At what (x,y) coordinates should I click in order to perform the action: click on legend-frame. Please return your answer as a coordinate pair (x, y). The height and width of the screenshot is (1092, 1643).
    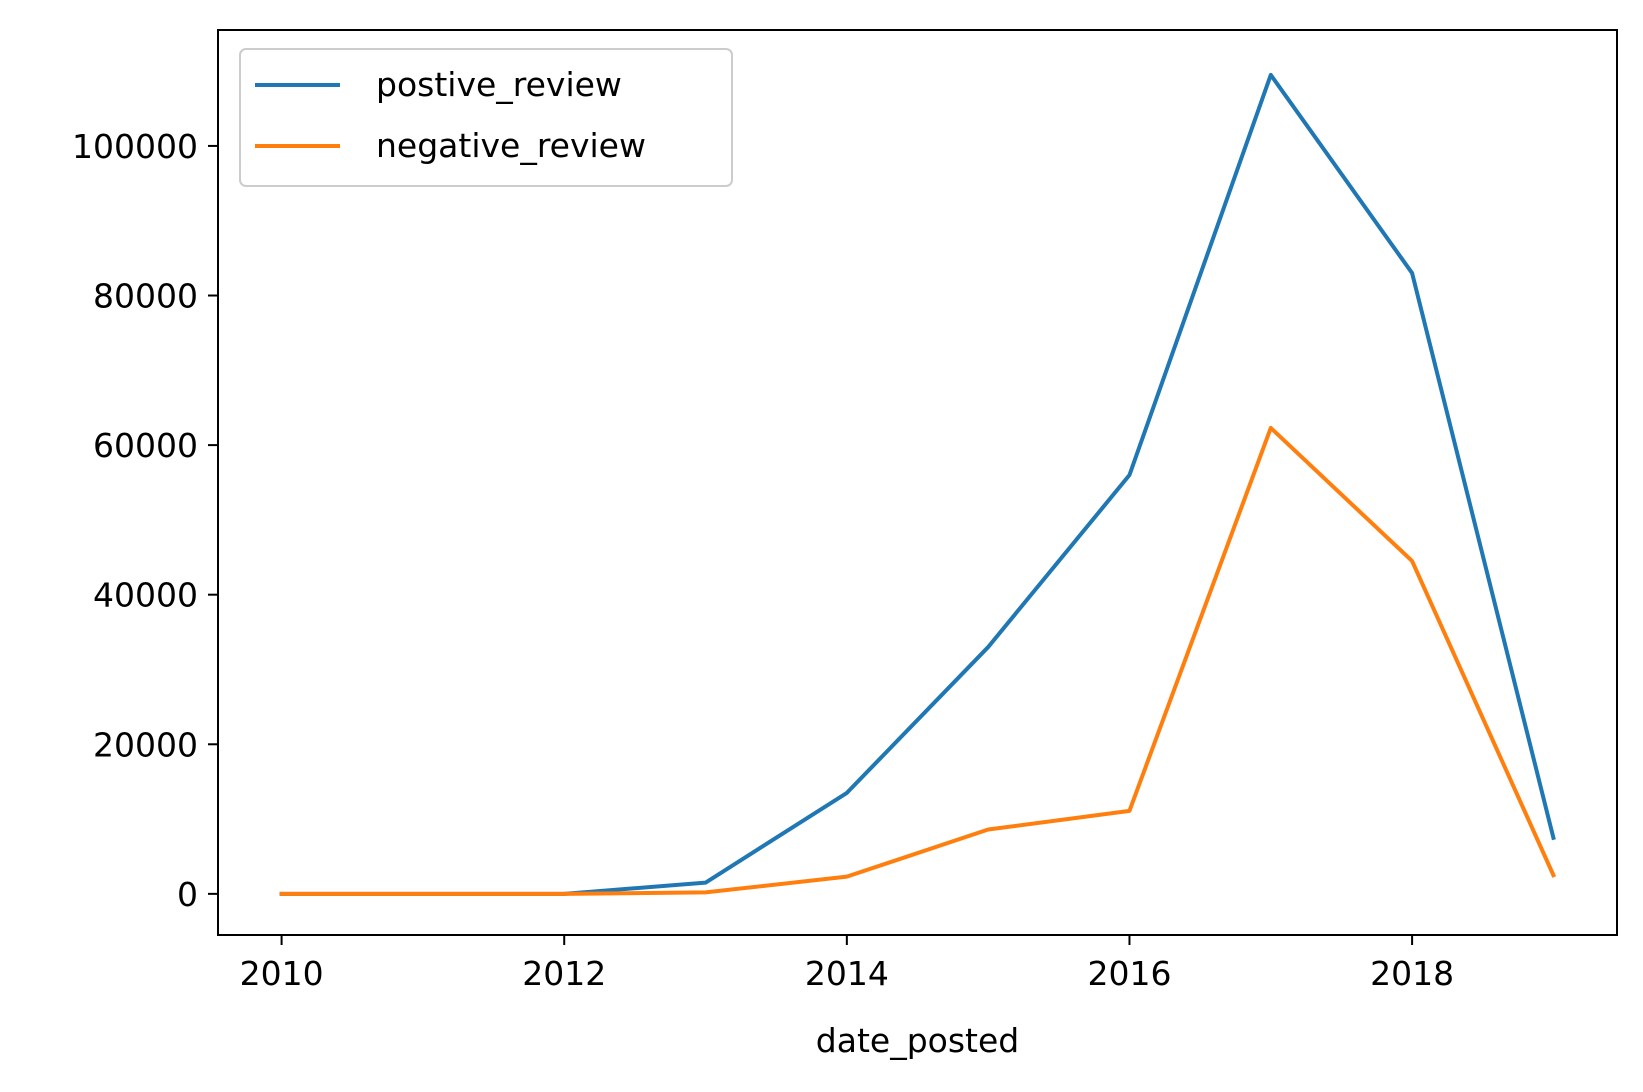
    Looking at the image, I should click on (486, 117).